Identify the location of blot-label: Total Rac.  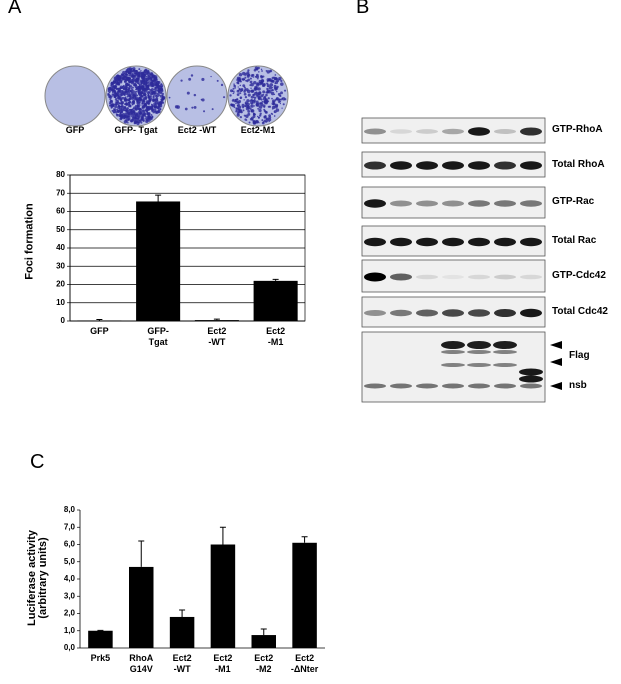
(574, 240).